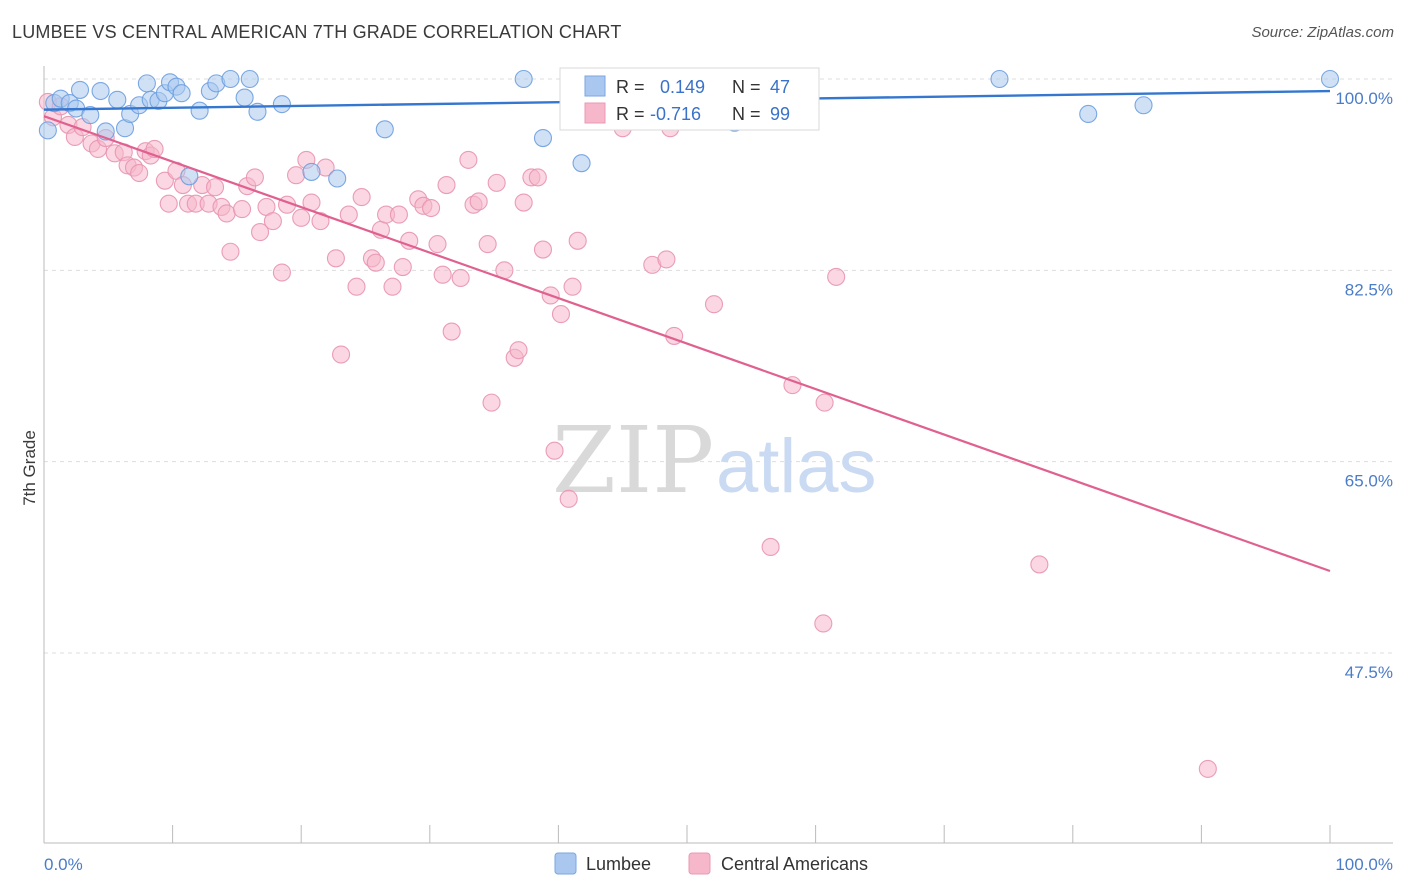 The width and height of the screenshot is (1406, 892). I want to click on legend-n-value-pink: 99, so click(780, 114).